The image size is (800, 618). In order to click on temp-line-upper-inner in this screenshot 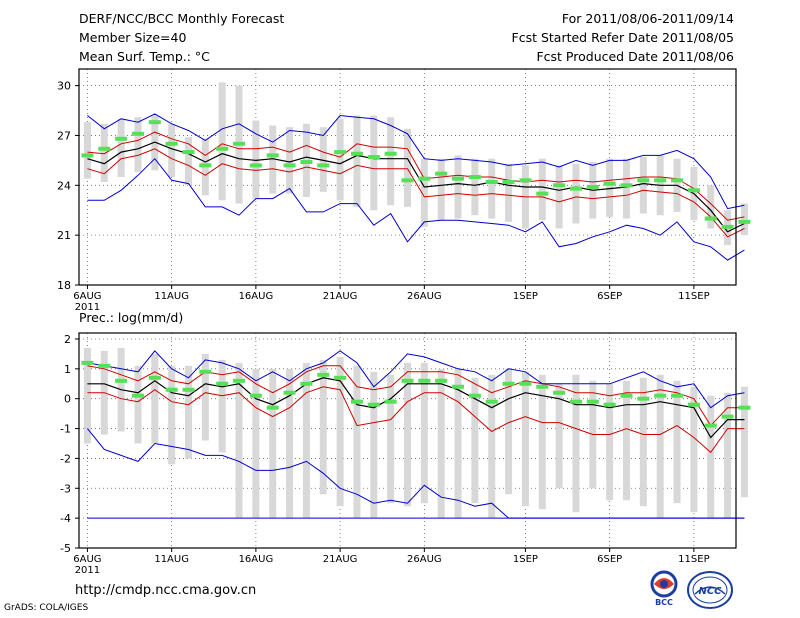, I will do `click(416, 176)`.